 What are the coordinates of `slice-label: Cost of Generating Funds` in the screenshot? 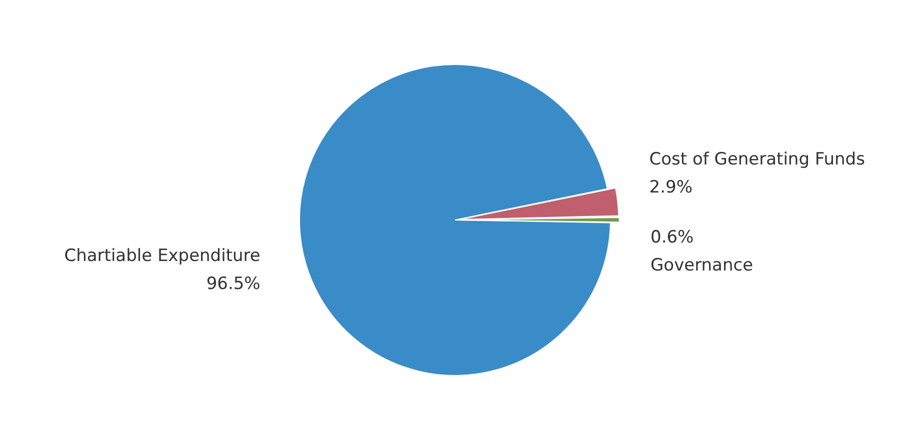 It's located at (757, 160).